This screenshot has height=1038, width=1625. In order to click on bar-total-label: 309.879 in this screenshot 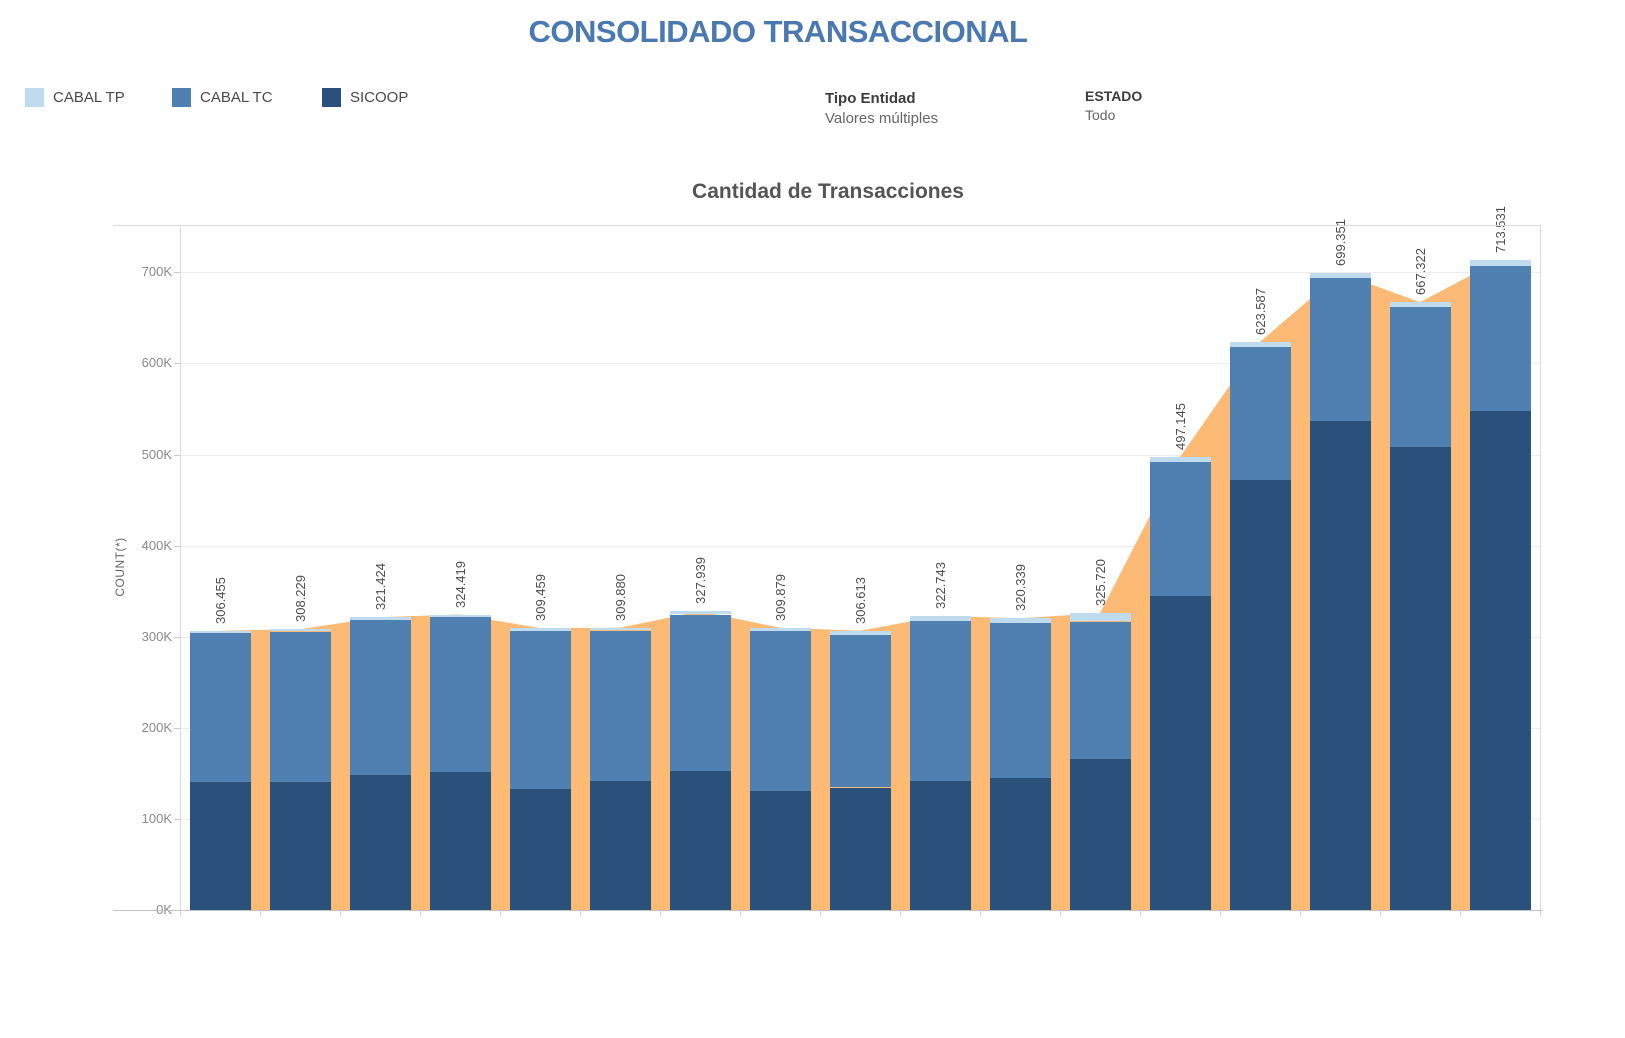, I will do `click(780, 597)`.